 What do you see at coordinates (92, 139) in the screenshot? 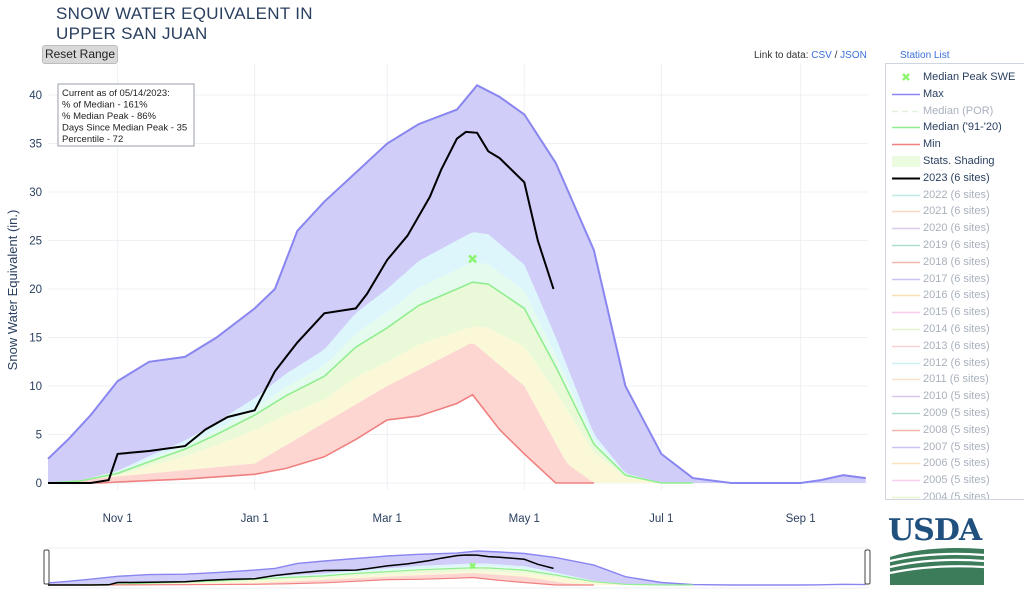
I see `info-box-line5: Percentile - 72` at bounding box center [92, 139].